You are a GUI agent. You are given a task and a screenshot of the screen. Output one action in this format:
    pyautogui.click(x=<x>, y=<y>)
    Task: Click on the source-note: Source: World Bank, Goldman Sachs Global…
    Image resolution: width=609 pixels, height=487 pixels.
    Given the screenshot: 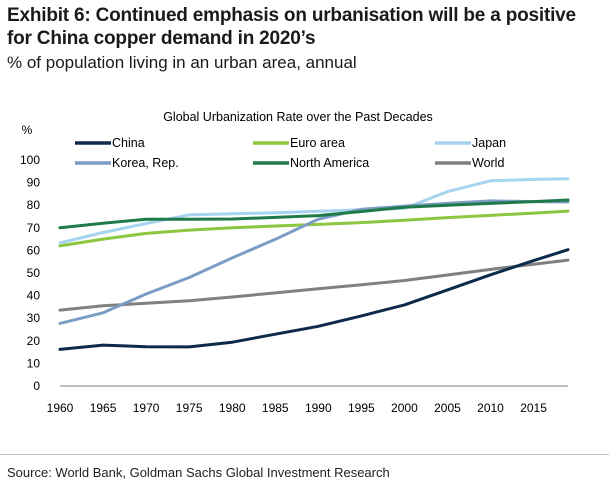 What is the action you would take?
    pyautogui.click(x=198, y=472)
    